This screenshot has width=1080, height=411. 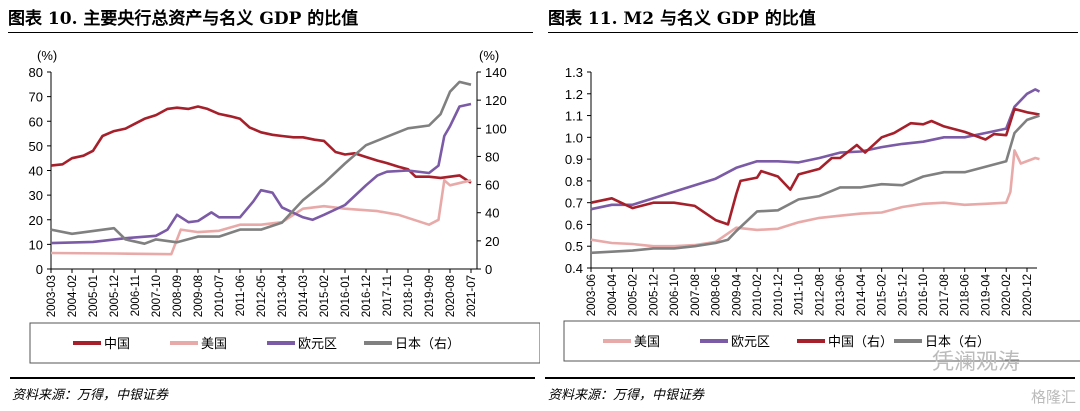 I want to click on y-tick-label: 0.4, so click(x=574, y=268).